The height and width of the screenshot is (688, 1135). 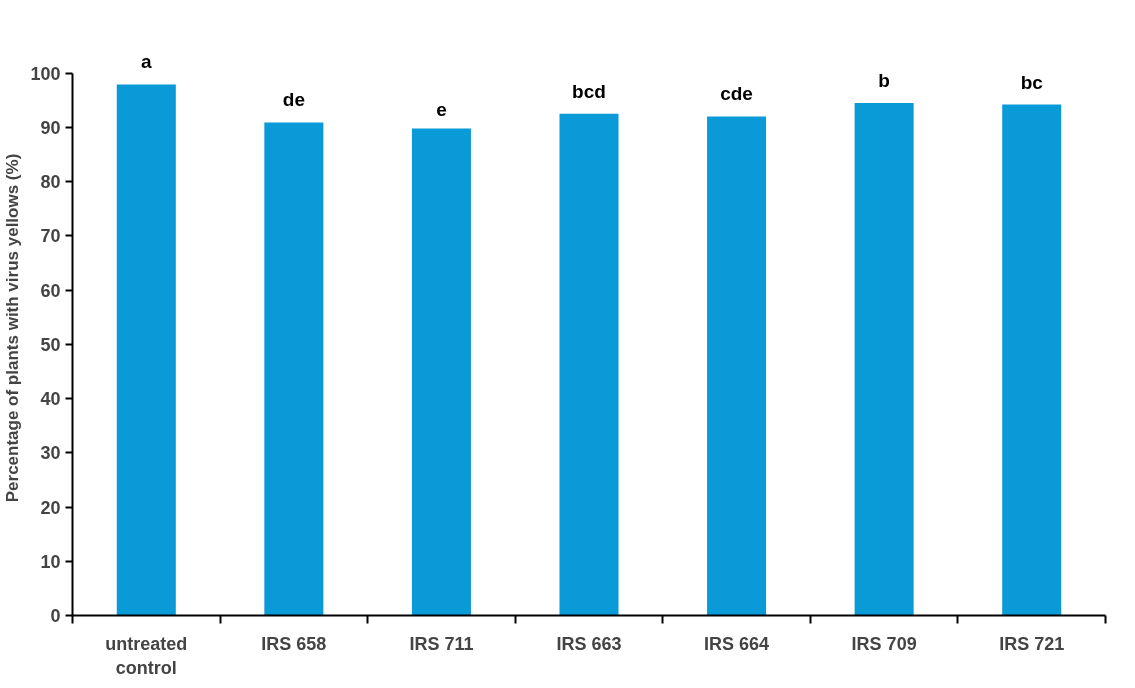 What do you see at coordinates (55, 616) in the screenshot?
I see `y-tick-label: 0` at bounding box center [55, 616].